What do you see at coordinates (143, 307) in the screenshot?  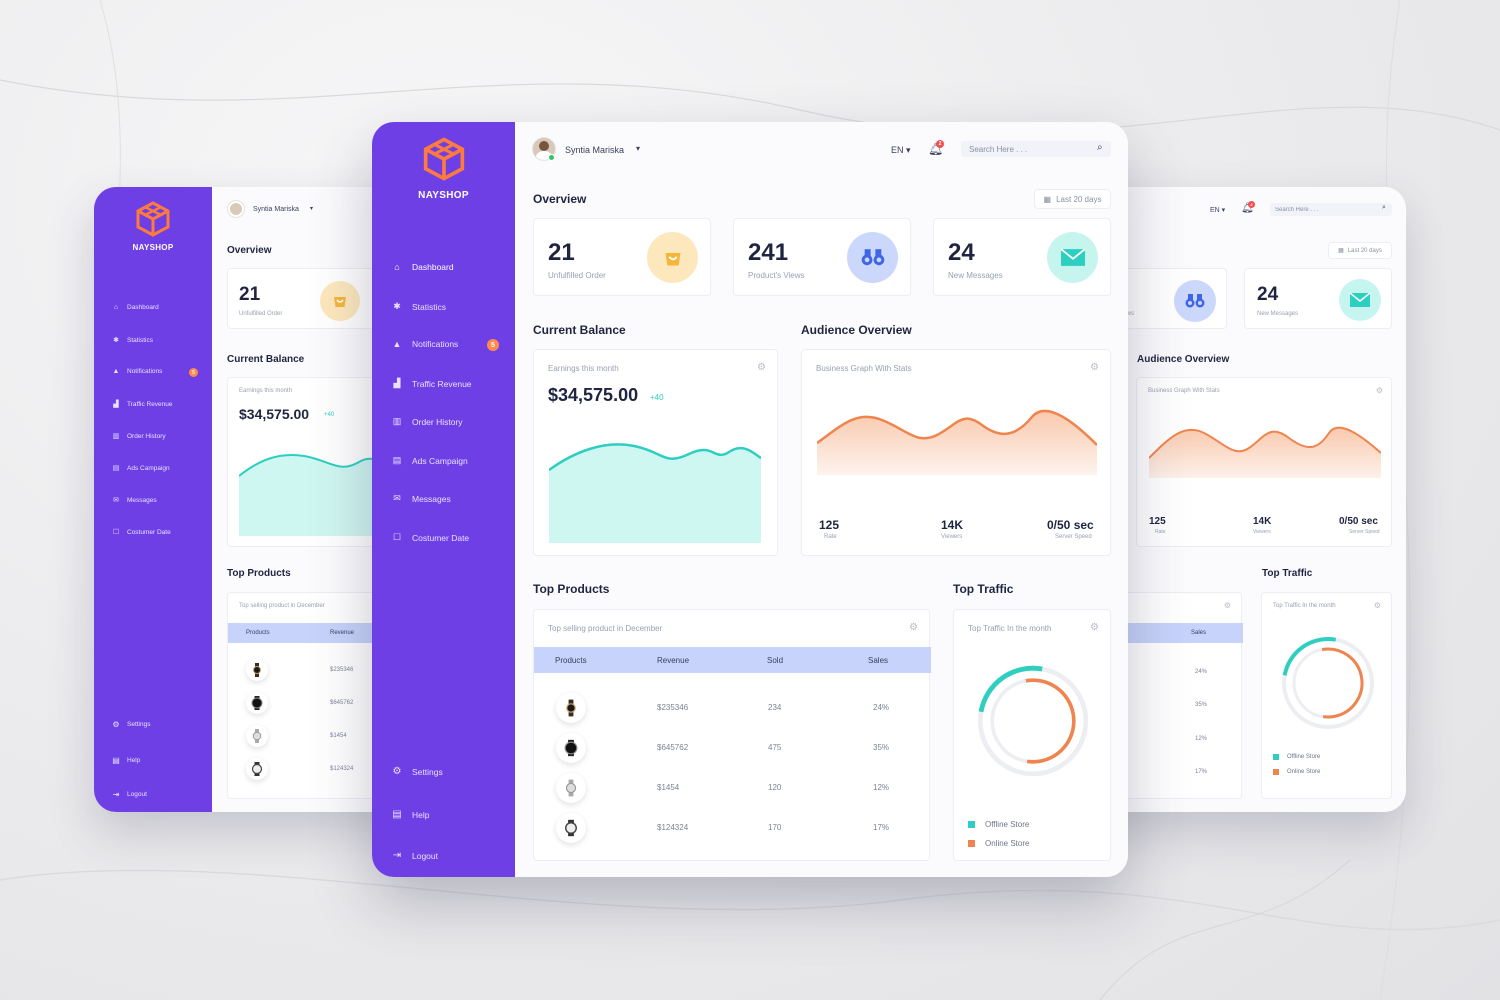 I see `sidebar-item-label: Dashboard` at bounding box center [143, 307].